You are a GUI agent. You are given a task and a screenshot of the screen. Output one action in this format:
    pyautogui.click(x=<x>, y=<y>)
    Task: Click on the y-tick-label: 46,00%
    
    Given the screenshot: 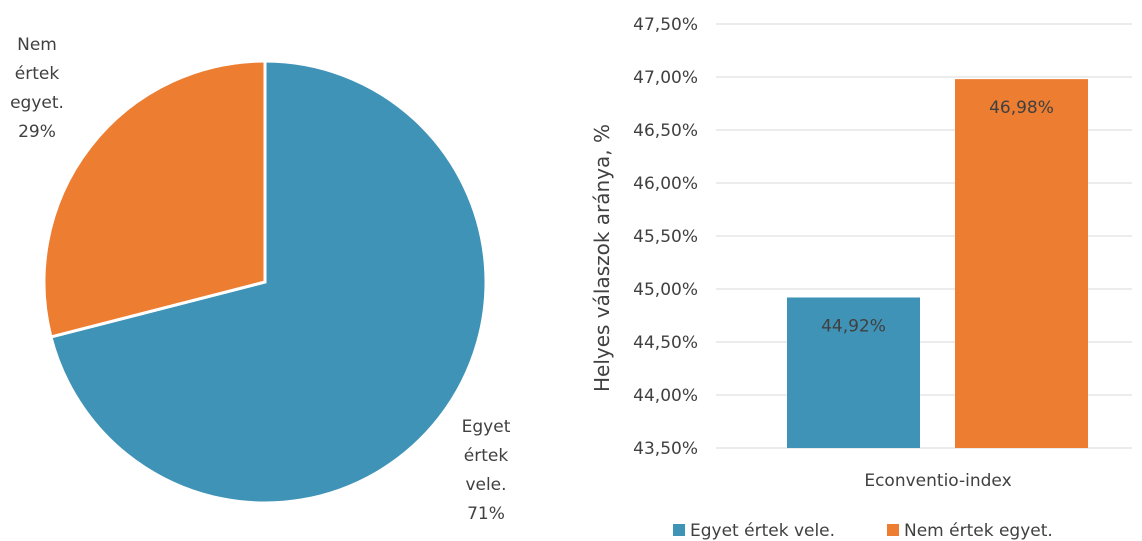 What is the action you would take?
    pyautogui.click(x=665, y=184)
    